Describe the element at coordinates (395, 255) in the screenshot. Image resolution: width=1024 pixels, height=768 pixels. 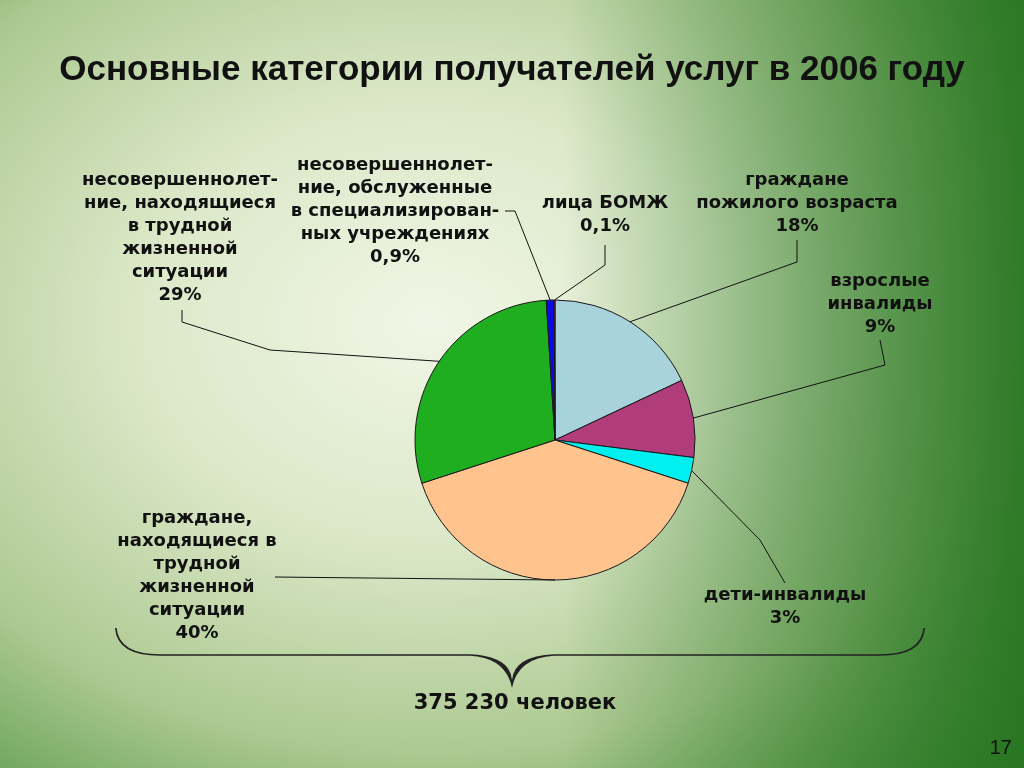
I see `data-label: 0,9%` at that location.